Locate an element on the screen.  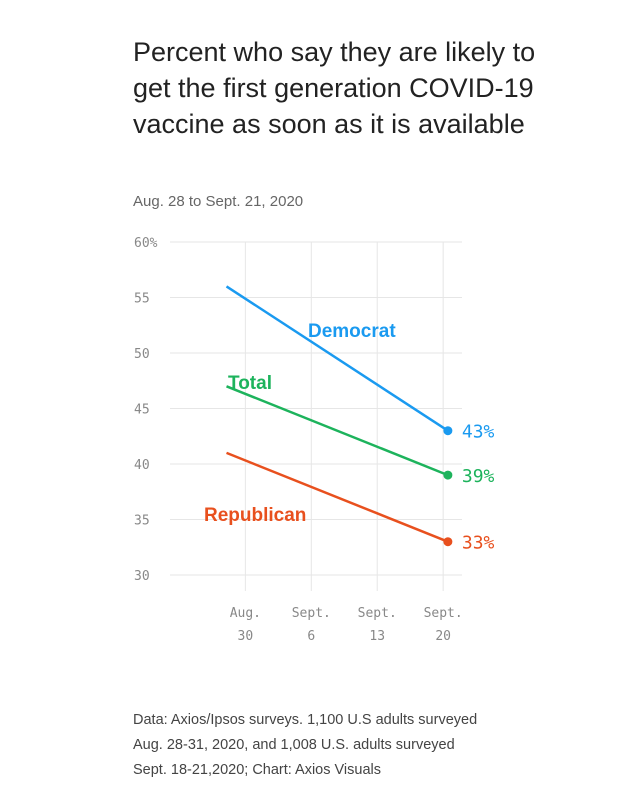
total-end-point is located at coordinates (448, 475).